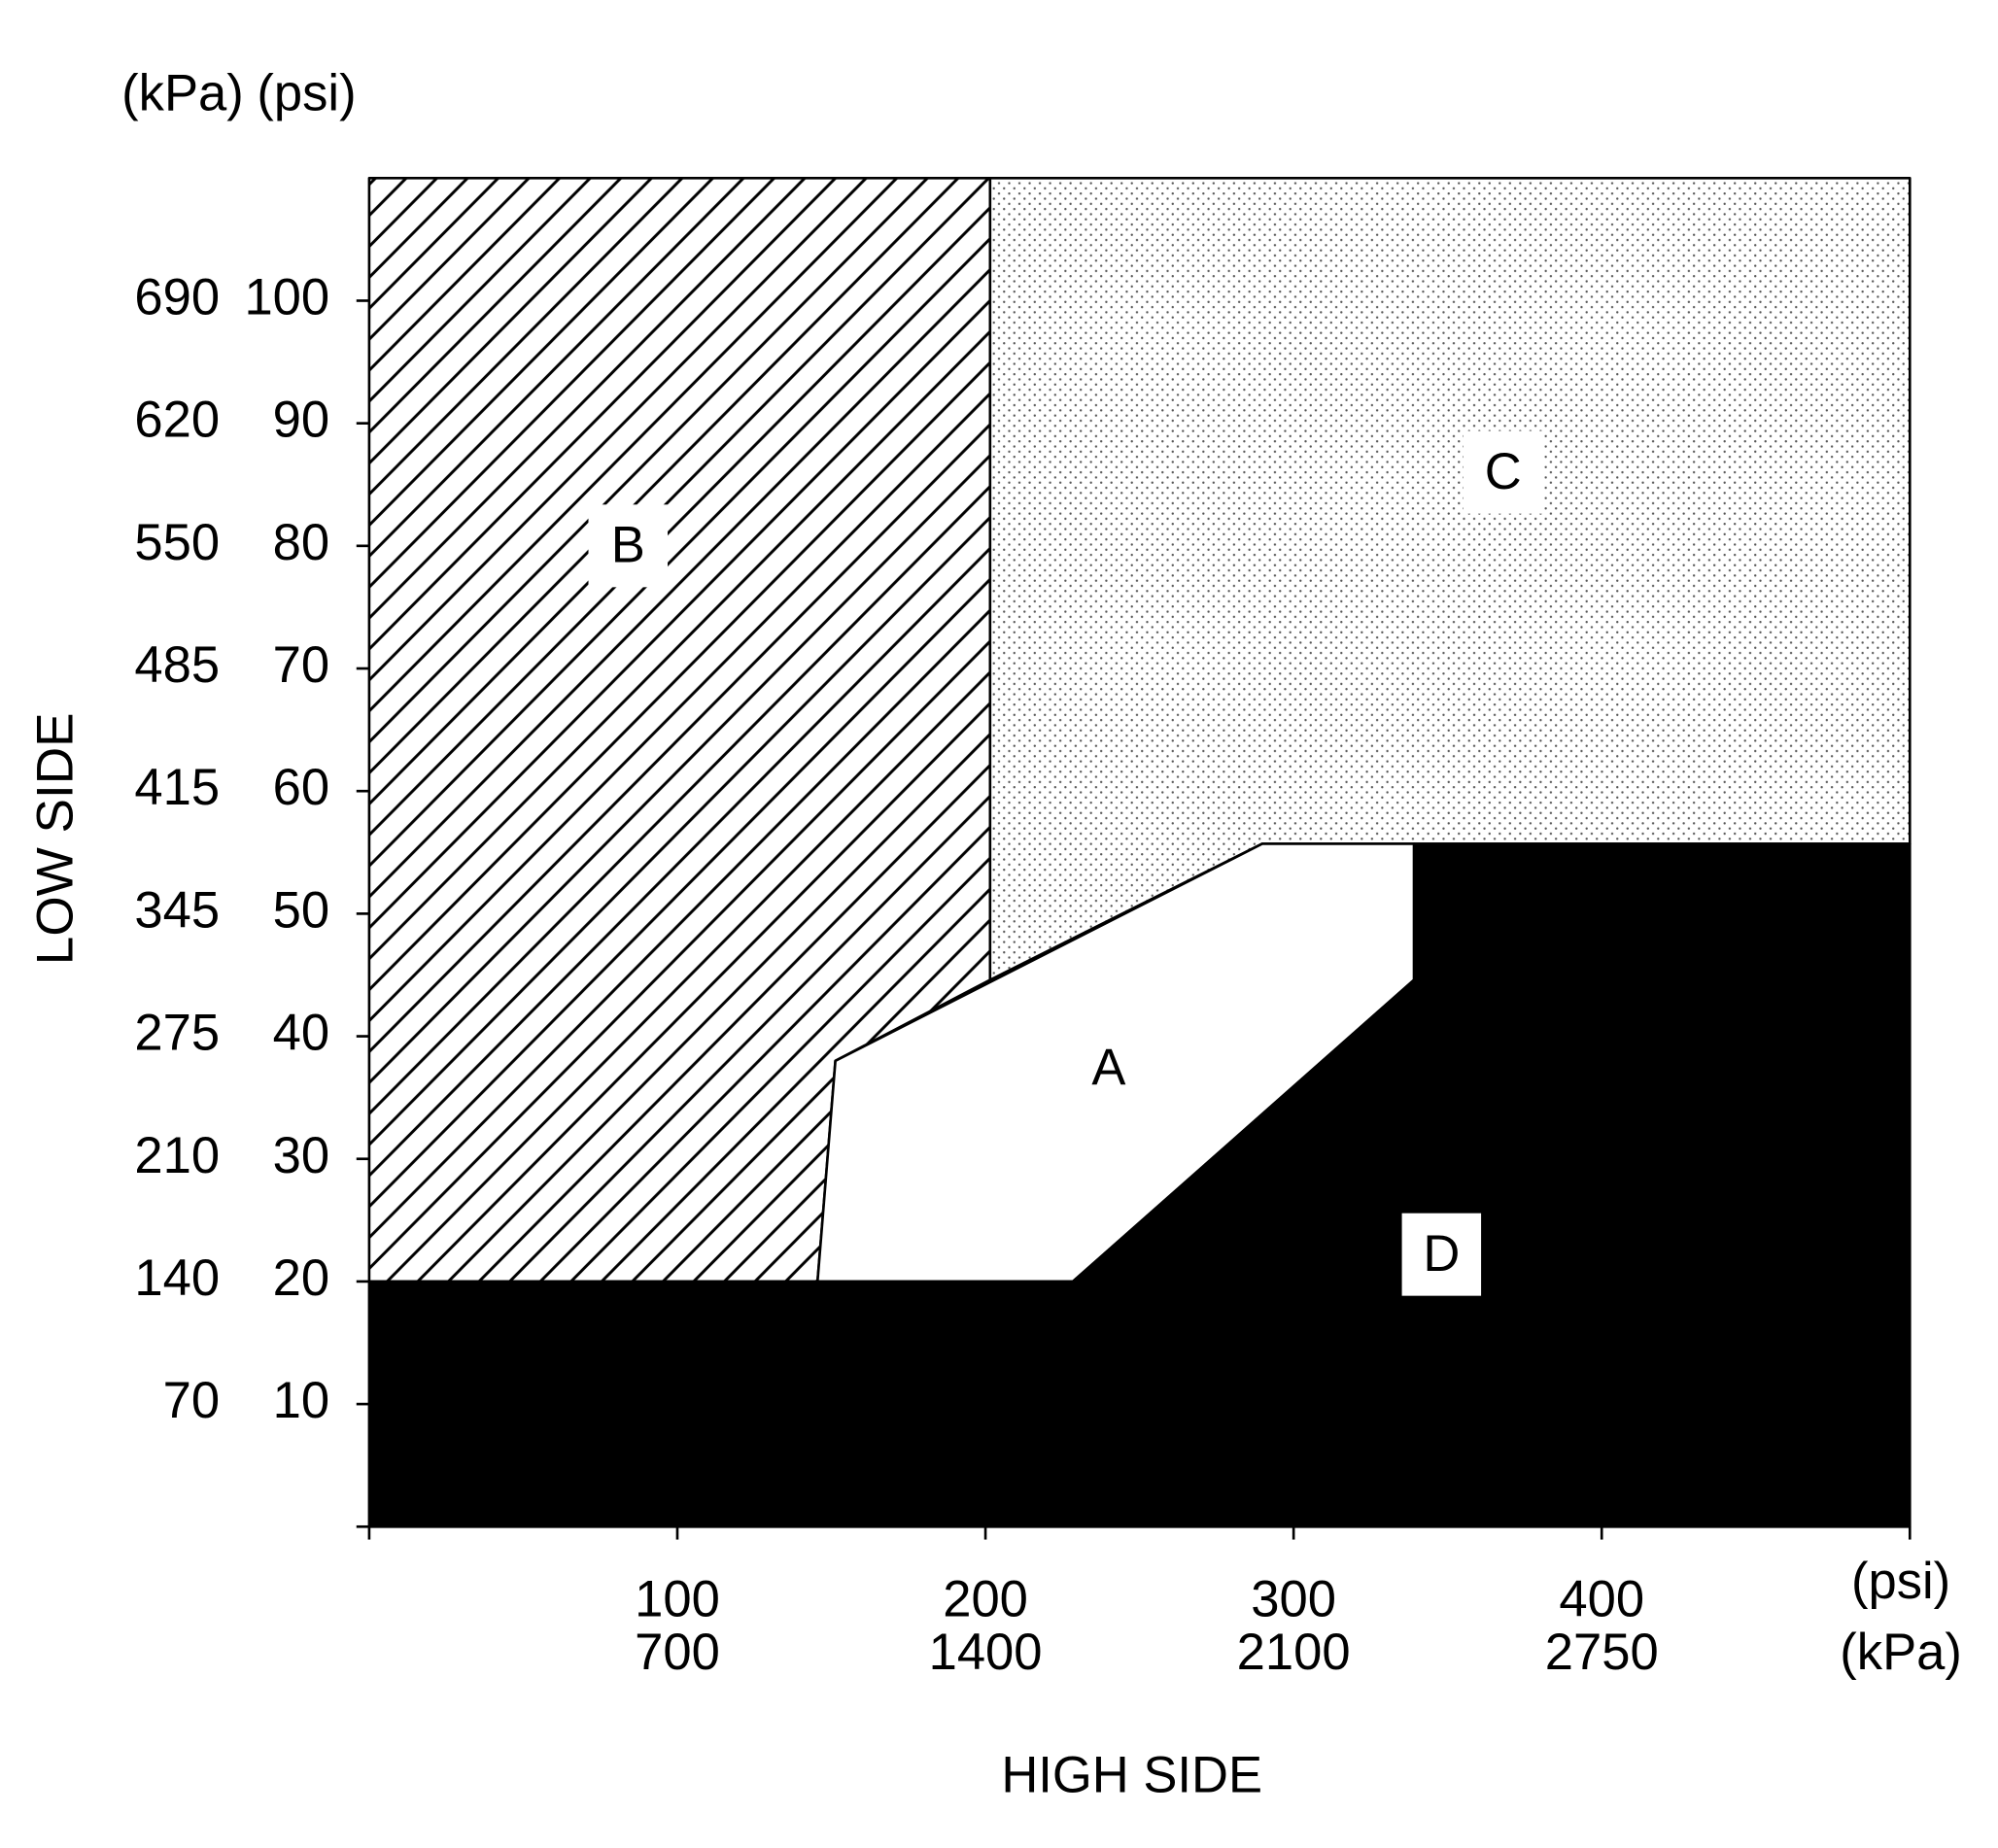  What do you see at coordinates (177, 910) in the screenshot?
I see `y2-tick-label: 345` at bounding box center [177, 910].